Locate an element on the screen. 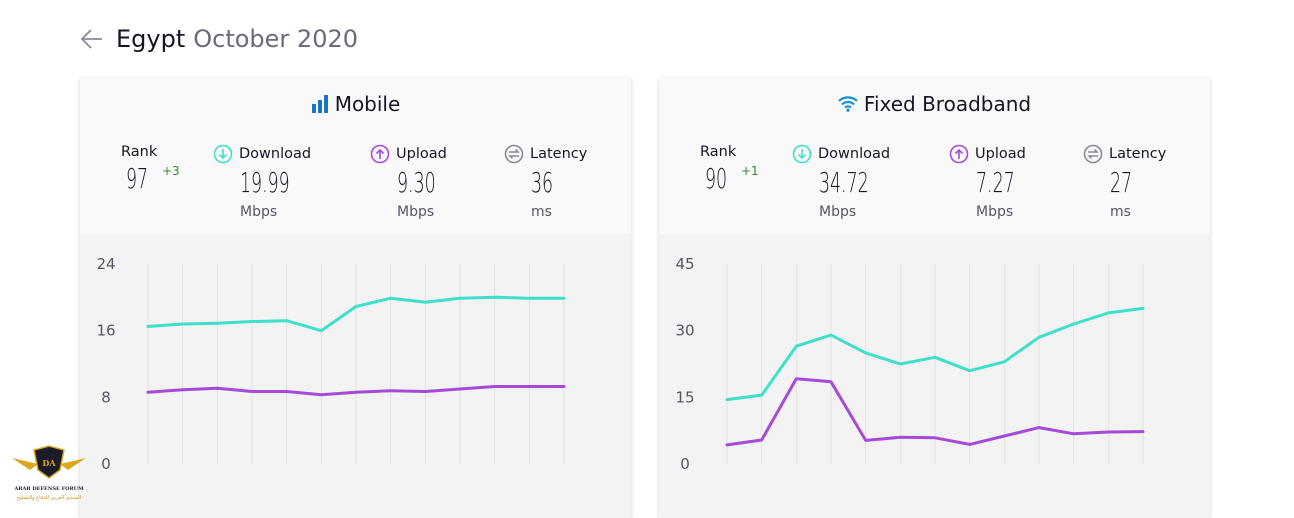  y-tick-label: 16 is located at coordinates (105, 331).